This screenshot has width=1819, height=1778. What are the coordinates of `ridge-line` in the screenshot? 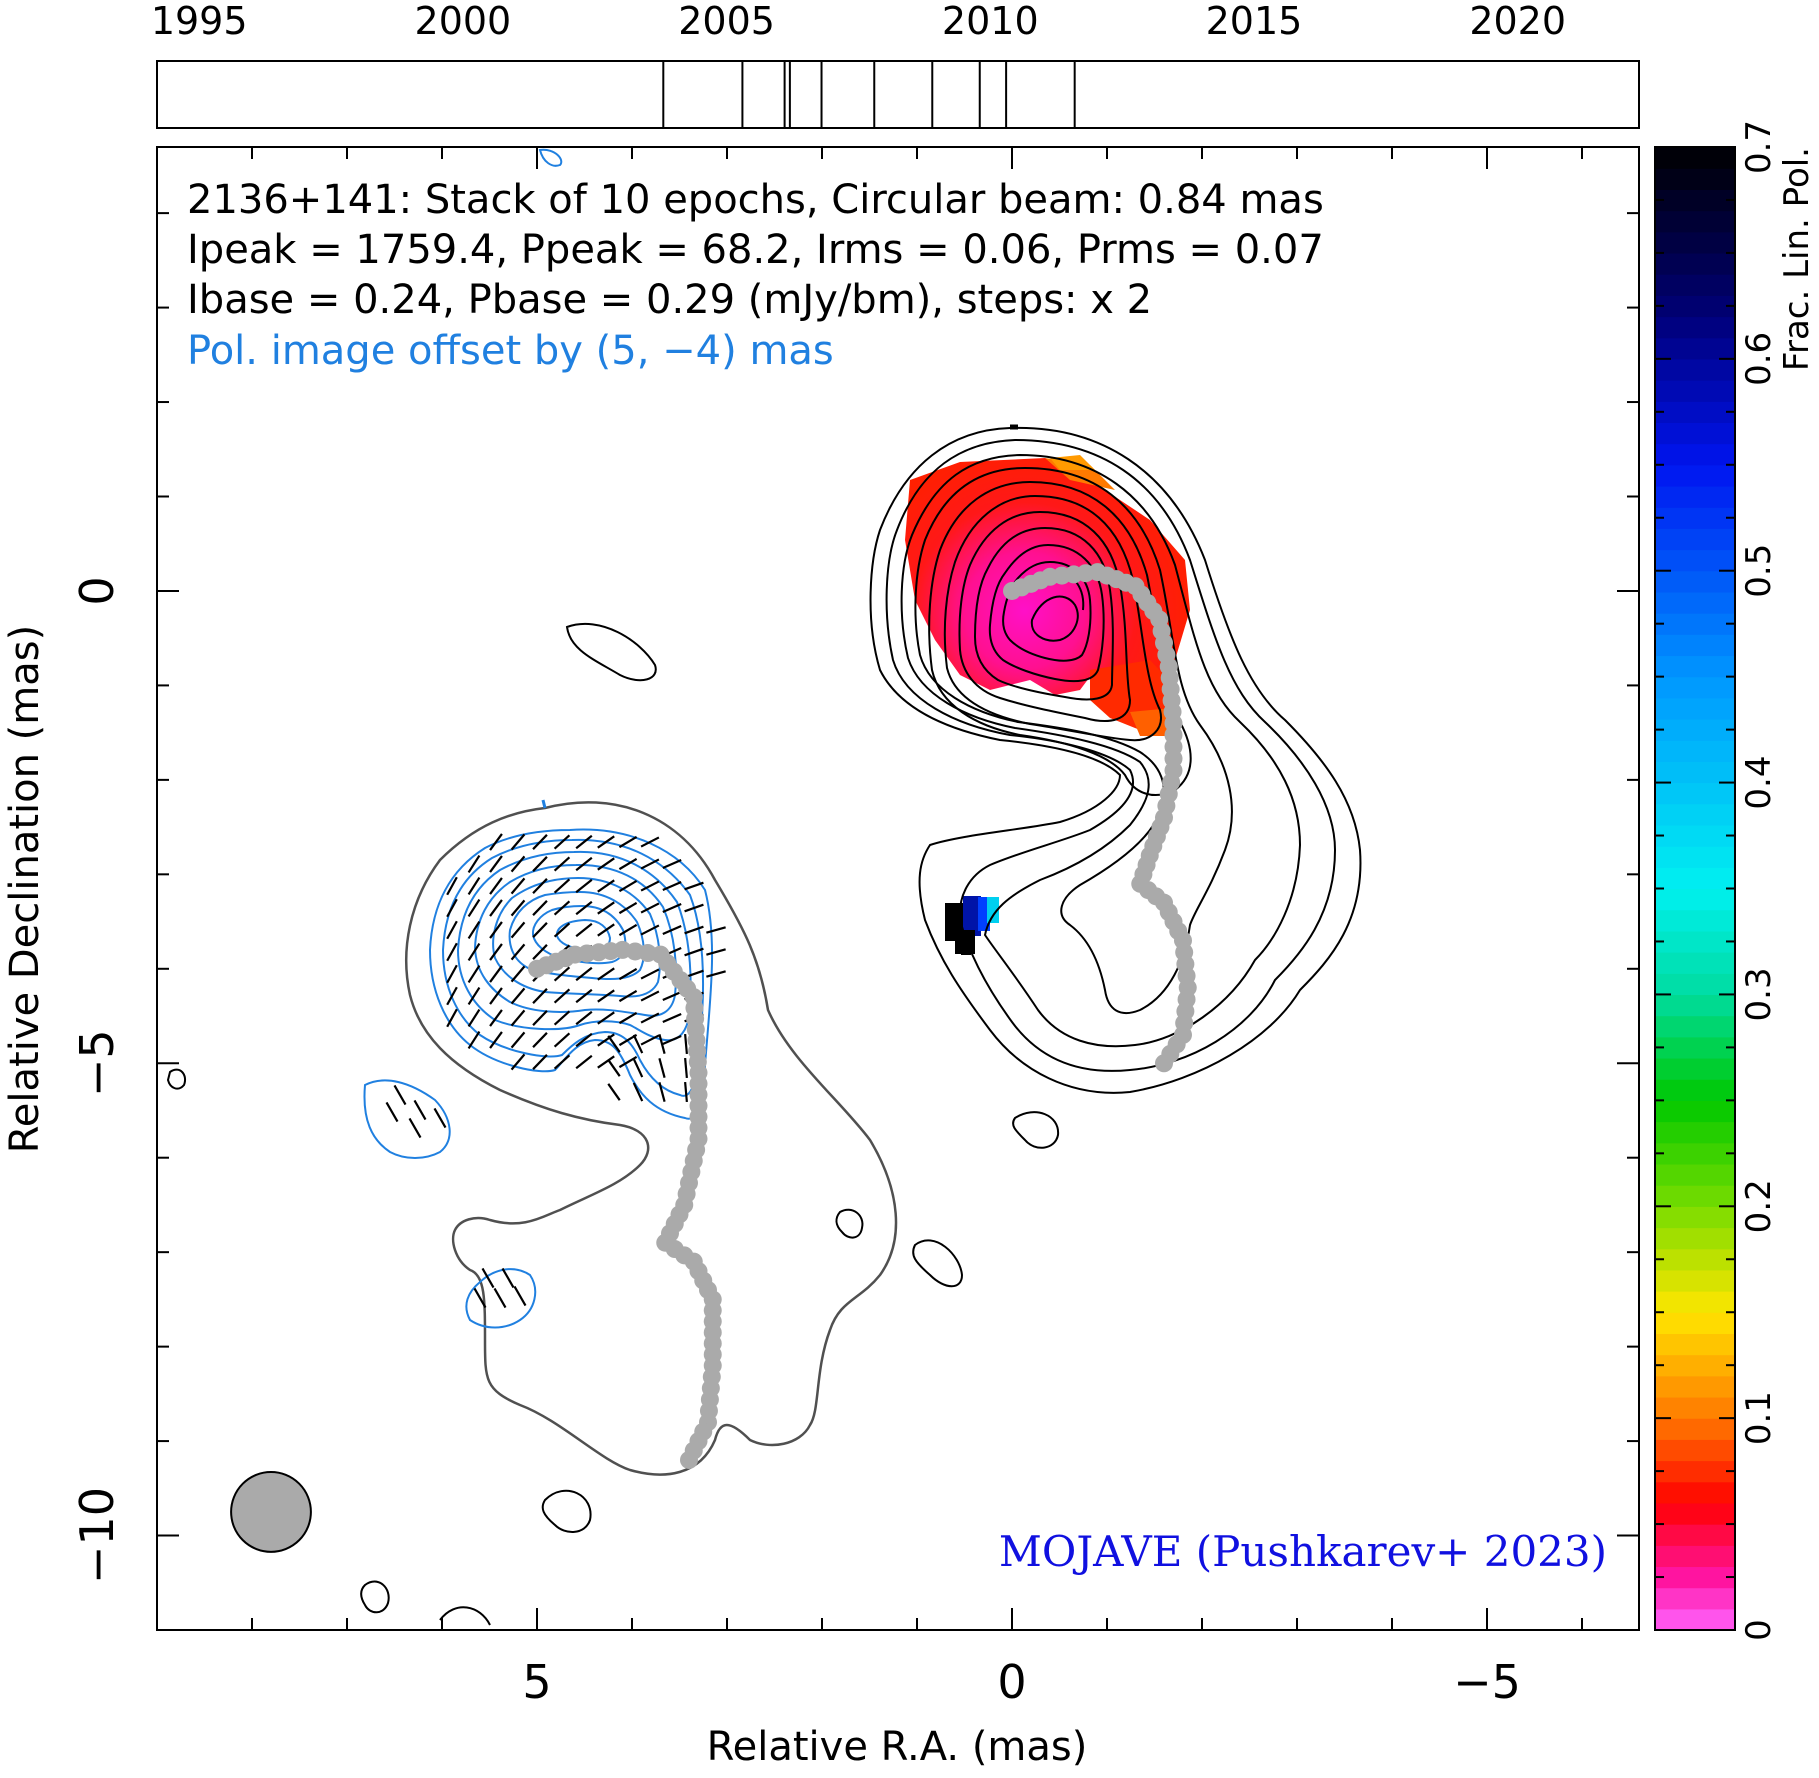 It's located at (1100, 818).